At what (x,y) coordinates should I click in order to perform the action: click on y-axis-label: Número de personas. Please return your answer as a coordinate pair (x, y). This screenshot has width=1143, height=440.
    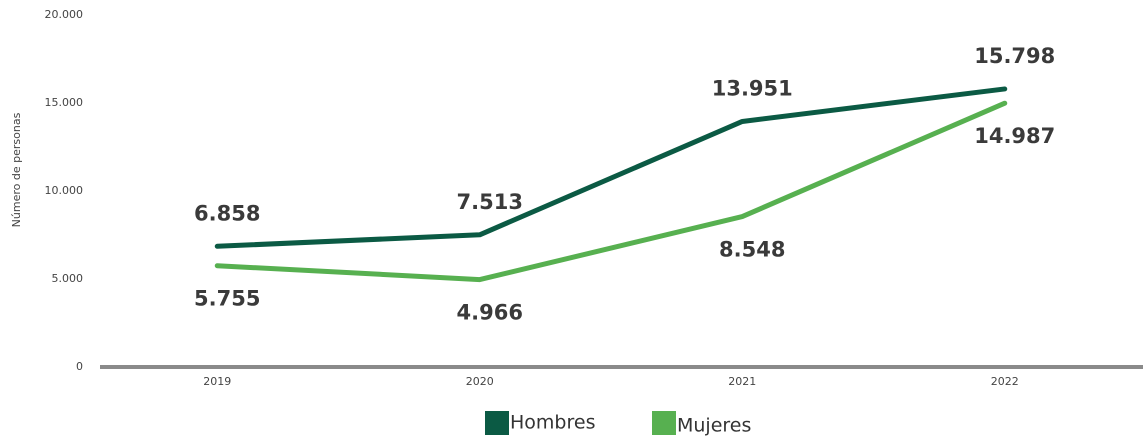
    Looking at the image, I should click on (16, 169).